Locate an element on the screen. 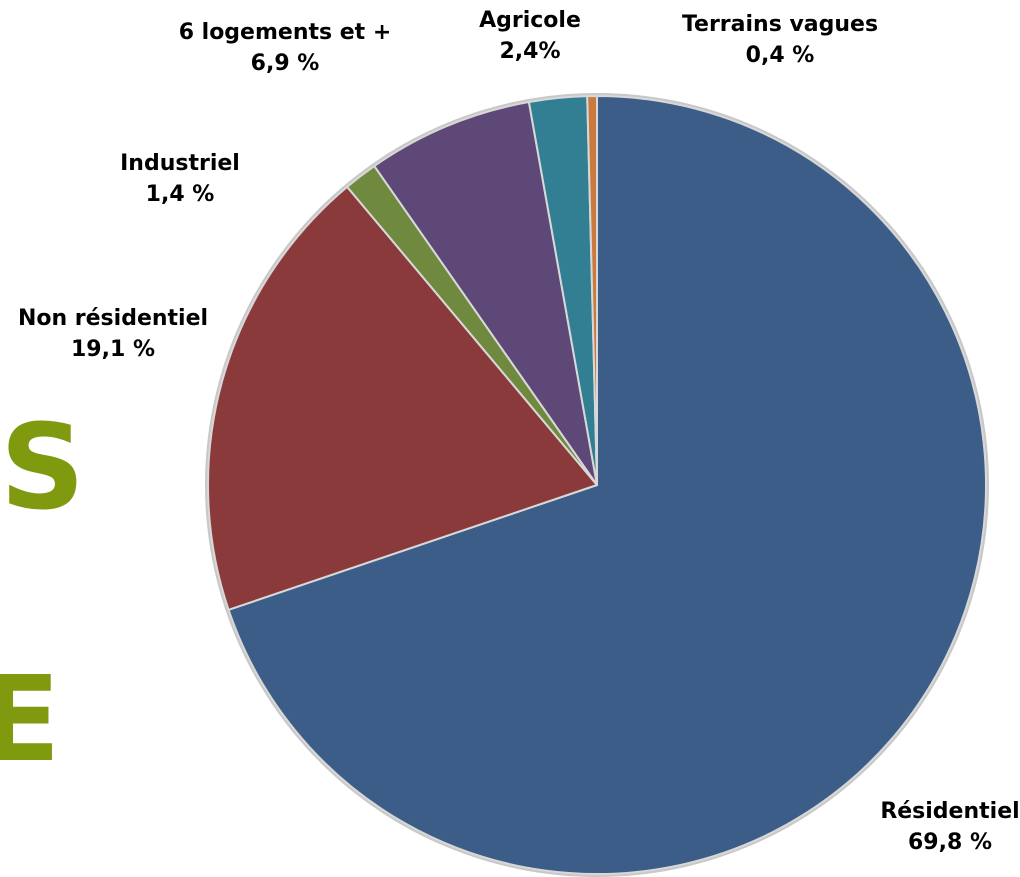  background-heading-fragment: E is located at coordinates (30, 719).